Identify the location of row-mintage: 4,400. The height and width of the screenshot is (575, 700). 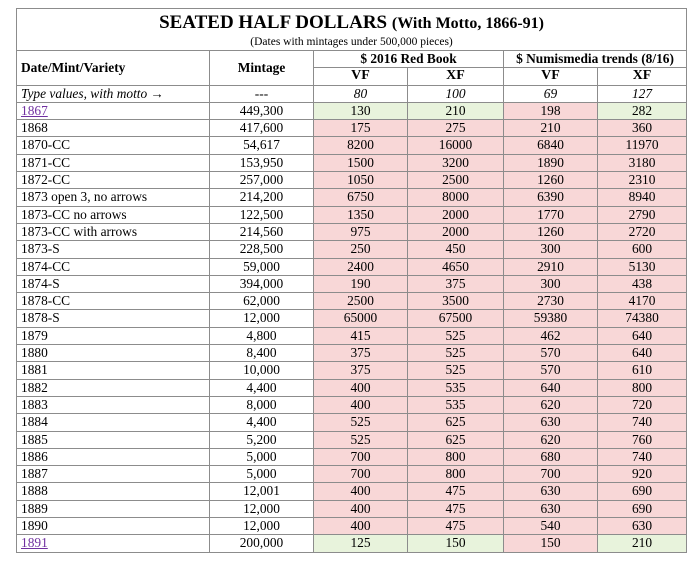
(261, 422).